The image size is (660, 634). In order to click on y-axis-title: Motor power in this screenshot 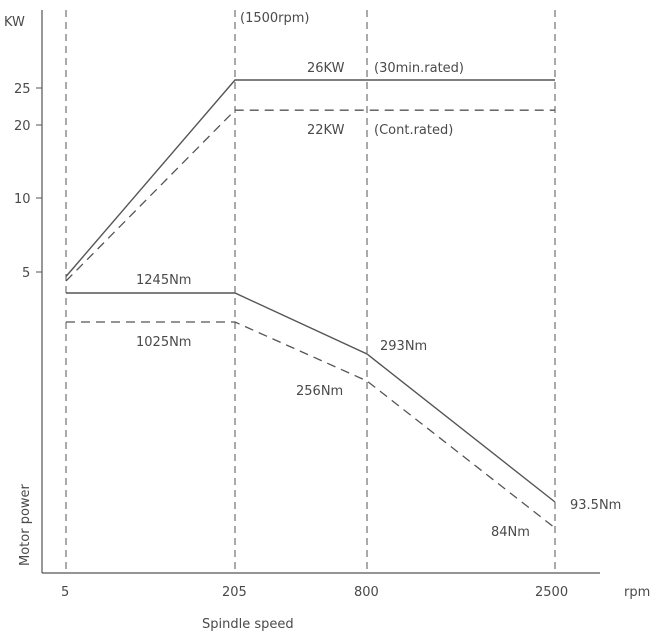, I will do `click(25, 524)`.